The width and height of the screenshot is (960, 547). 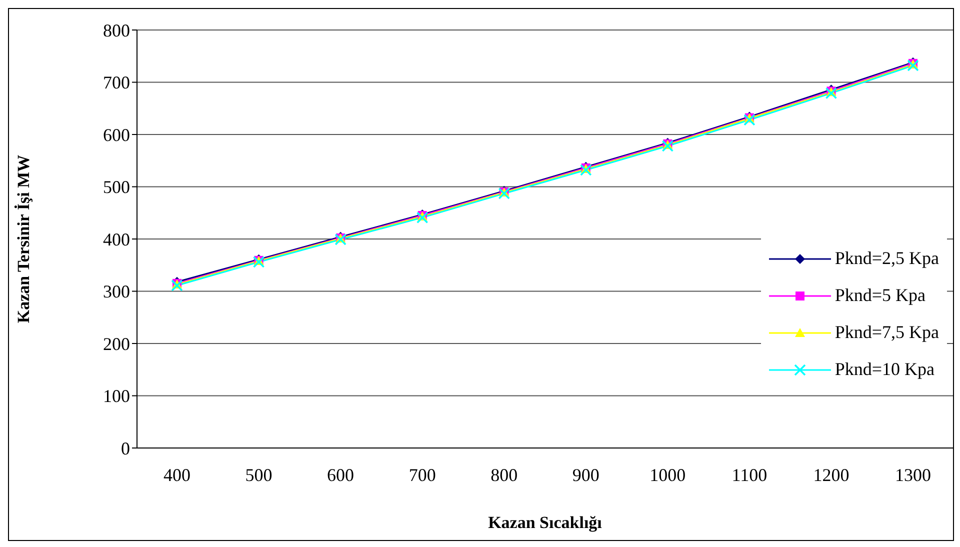 What do you see at coordinates (258, 474) in the screenshot?
I see `x-tick-label: 500` at bounding box center [258, 474].